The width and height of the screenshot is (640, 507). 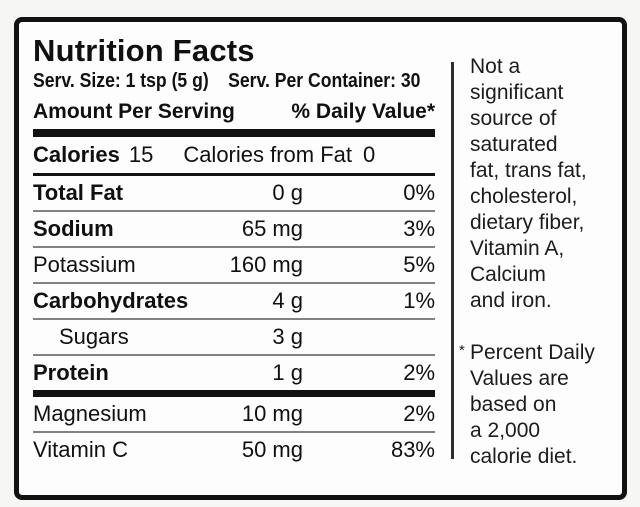 I want to click on nutrient-row-potassium: Potassium 160 mg 5%, so click(x=234, y=265).